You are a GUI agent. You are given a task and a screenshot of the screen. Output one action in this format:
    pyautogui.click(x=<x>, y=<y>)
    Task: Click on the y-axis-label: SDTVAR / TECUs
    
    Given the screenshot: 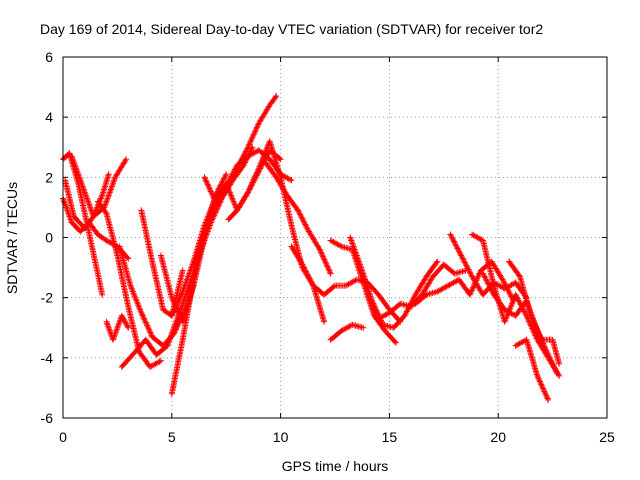 What is the action you would take?
    pyautogui.click(x=12, y=238)
    